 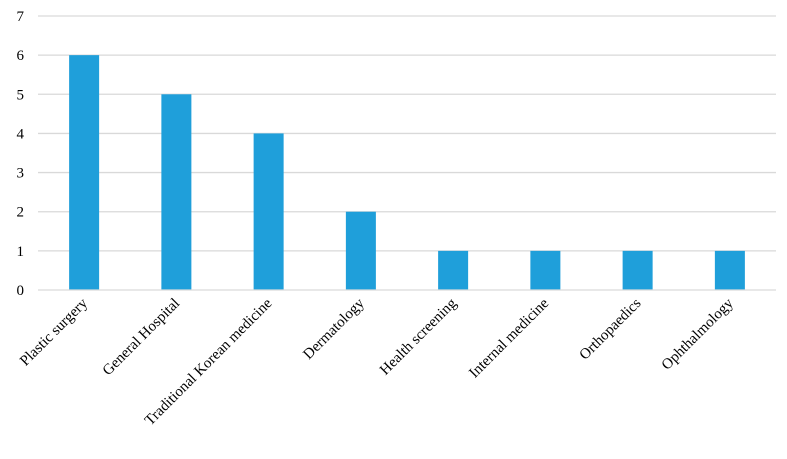 What do you see at coordinates (509, 338) in the screenshot?
I see `x-tick-label: Internal medicine` at bounding box center [509, 338].